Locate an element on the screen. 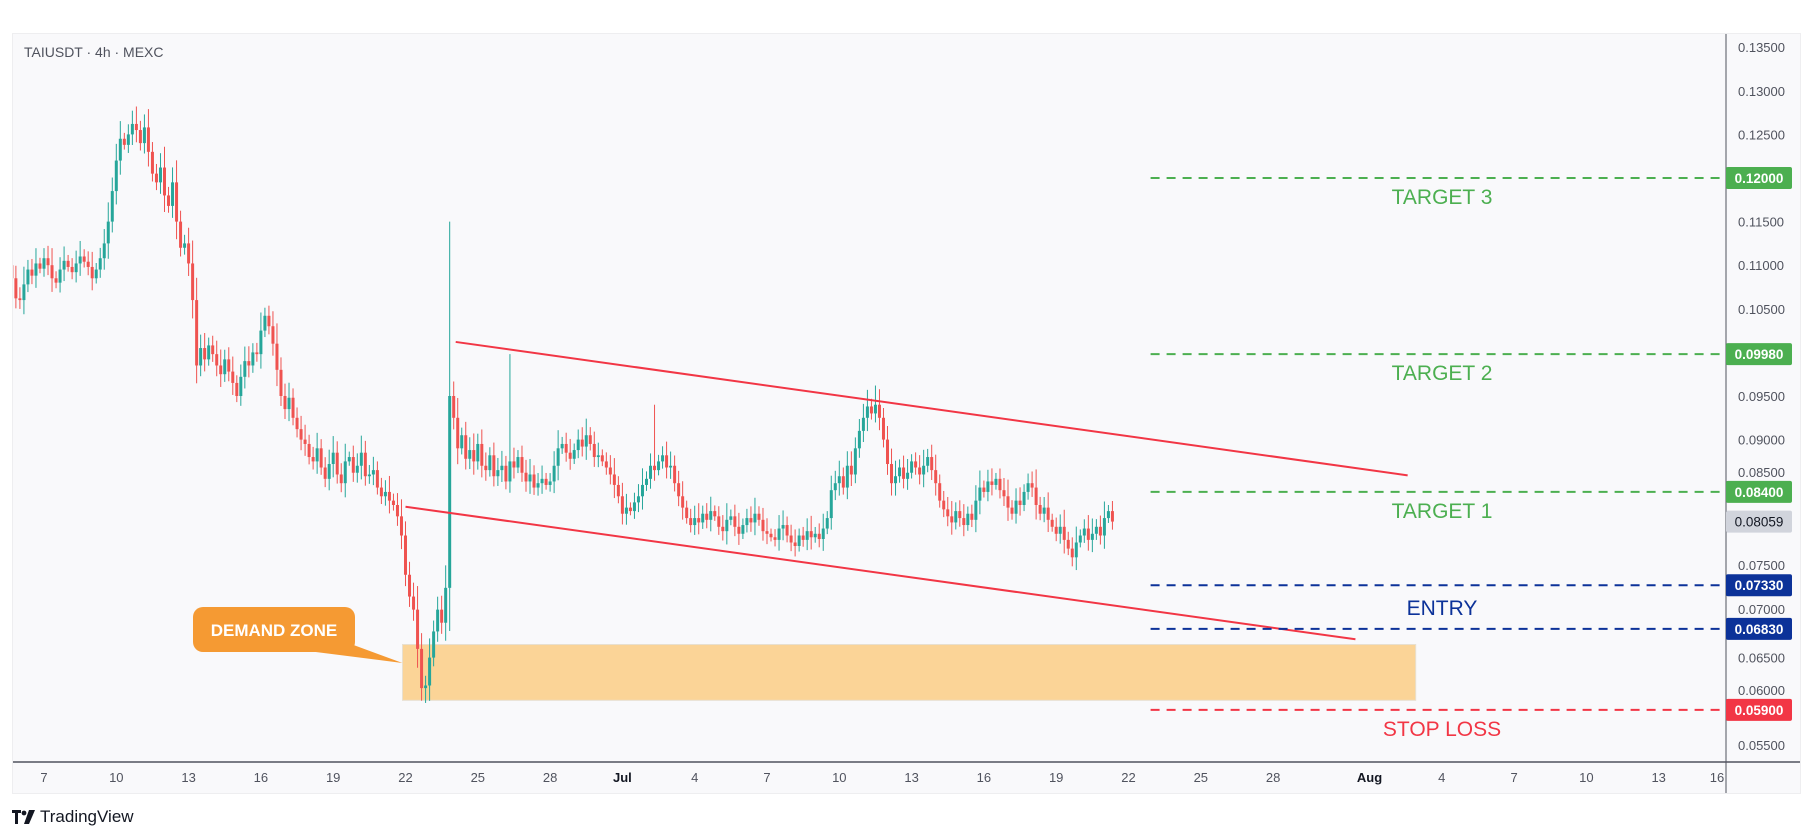  time-tick-label: 19 is located at coordinates (1056, 777).